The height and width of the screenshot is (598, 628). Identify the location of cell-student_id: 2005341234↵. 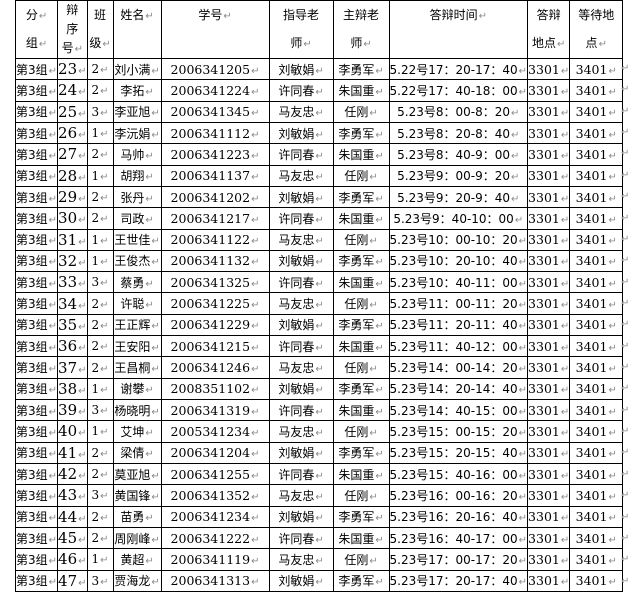
(215, 431).